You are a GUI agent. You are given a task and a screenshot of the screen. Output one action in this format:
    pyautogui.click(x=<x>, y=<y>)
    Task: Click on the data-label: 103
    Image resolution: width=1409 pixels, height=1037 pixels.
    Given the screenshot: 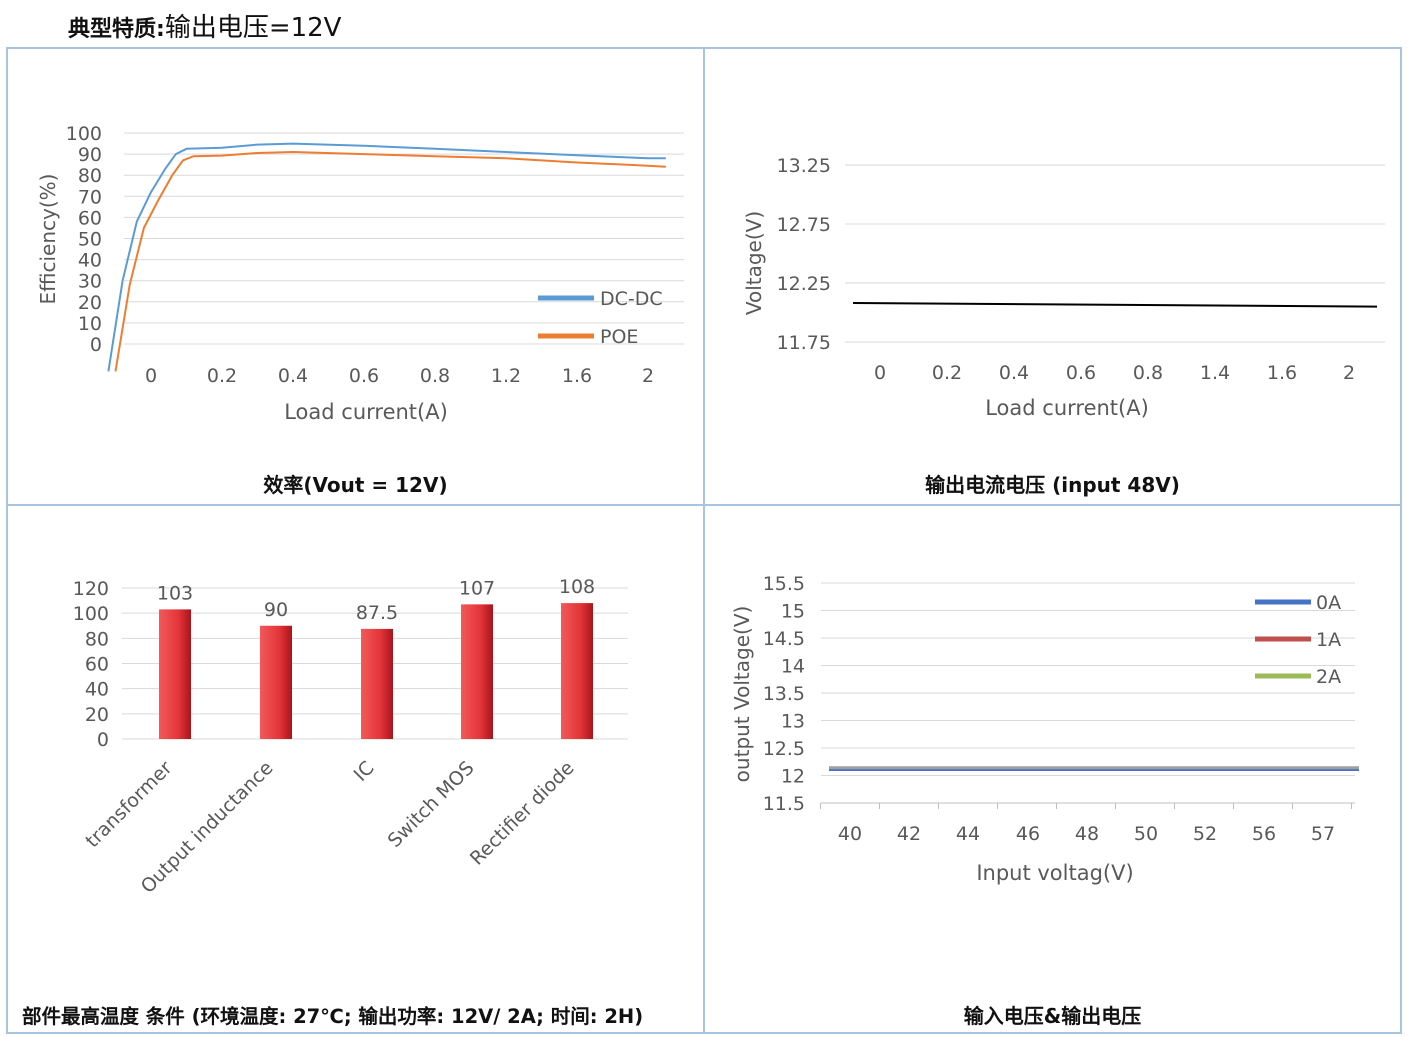 What is the action you would take?
    pyautogui.click(x=175, y=593)
    